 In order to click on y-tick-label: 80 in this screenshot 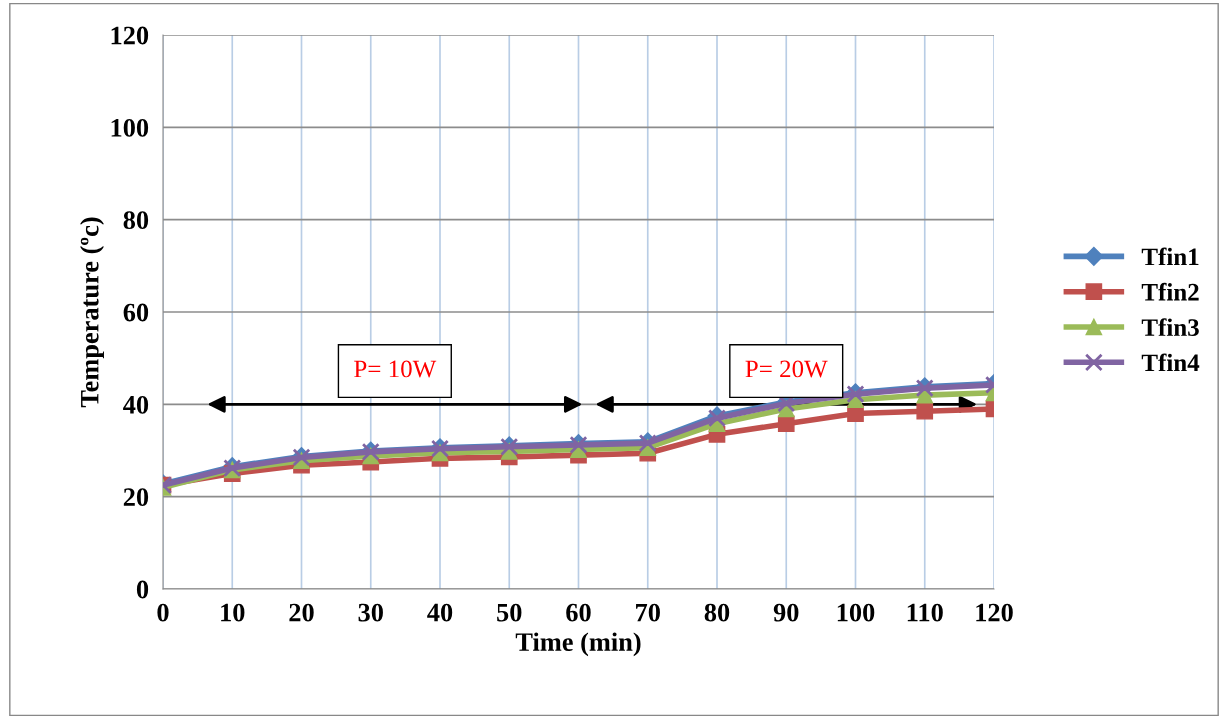, I will do `click(136, 220)`.